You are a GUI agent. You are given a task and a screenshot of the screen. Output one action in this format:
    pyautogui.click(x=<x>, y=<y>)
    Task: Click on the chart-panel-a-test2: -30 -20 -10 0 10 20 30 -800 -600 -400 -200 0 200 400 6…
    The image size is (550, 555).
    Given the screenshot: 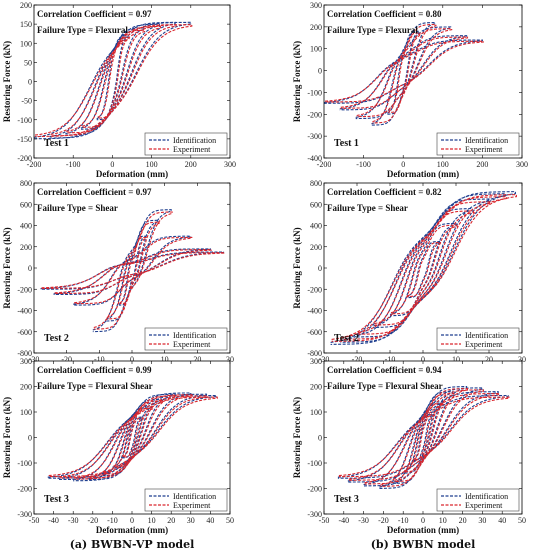 What is the action you would take?
    pyautogui.click(x=118, y=276)
    